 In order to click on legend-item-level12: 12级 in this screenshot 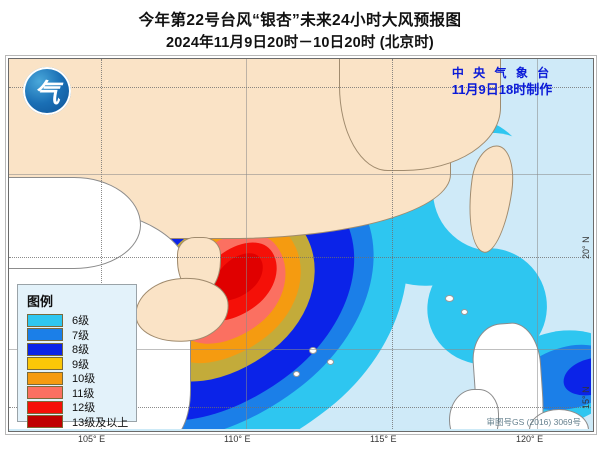, I will do `click(81, 407)`.